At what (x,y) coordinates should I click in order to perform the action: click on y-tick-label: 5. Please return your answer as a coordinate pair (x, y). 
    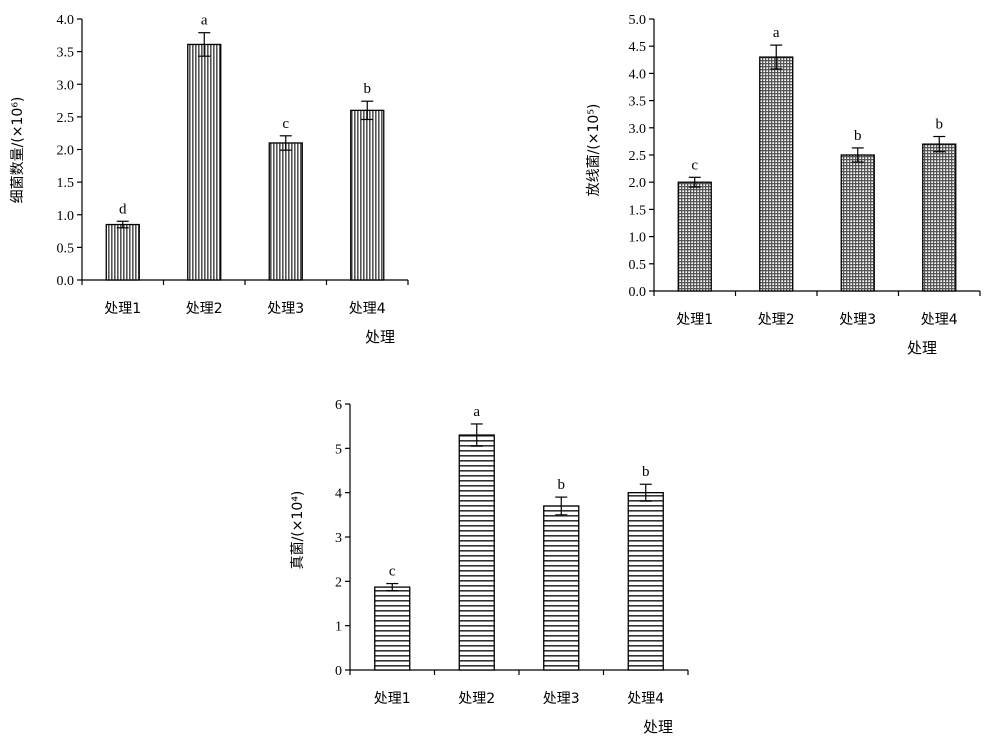
    Looking at the image, I should click on (338, 449).